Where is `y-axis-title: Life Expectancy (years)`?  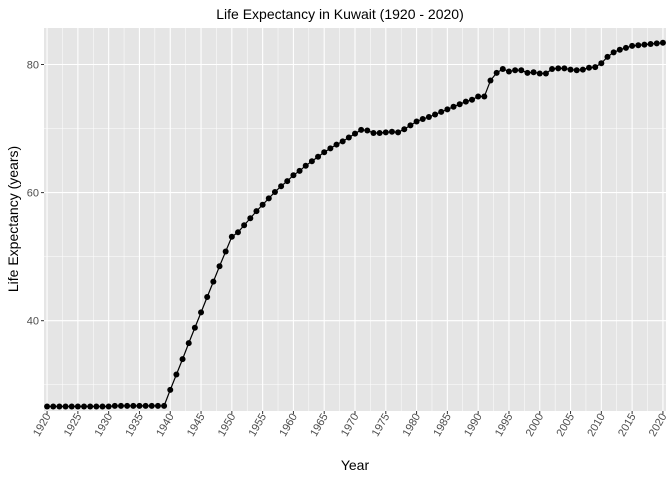 y-axis-title: Life Expectancy (years) is located at coordinates (13, 219).